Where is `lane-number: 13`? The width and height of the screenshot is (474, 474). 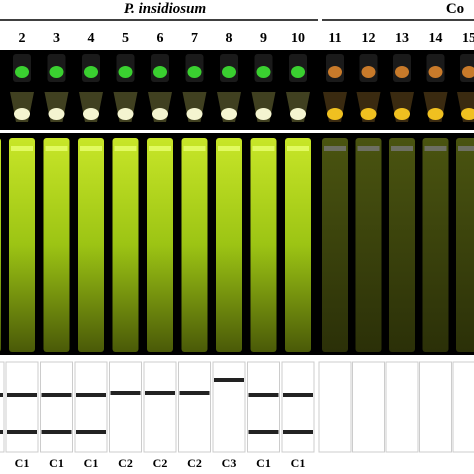
lane-number: 13 is located at coordinates (402, 38).